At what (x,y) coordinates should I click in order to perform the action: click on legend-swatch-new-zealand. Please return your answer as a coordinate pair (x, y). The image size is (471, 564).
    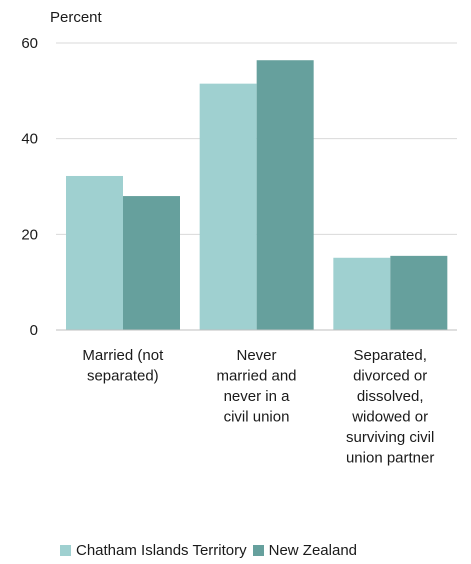
    Looking at the image, I should click on (258, 550).